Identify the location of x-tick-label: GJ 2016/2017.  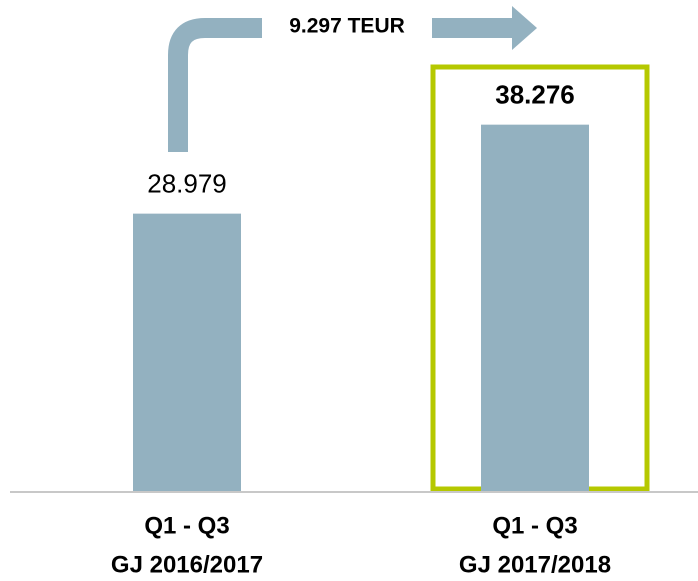
(187, 564).